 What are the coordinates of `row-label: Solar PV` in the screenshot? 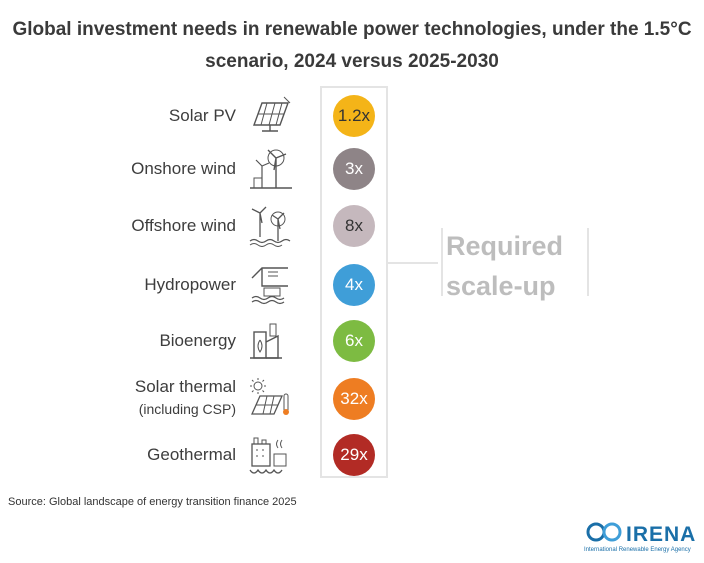 It's located at (202, 115).